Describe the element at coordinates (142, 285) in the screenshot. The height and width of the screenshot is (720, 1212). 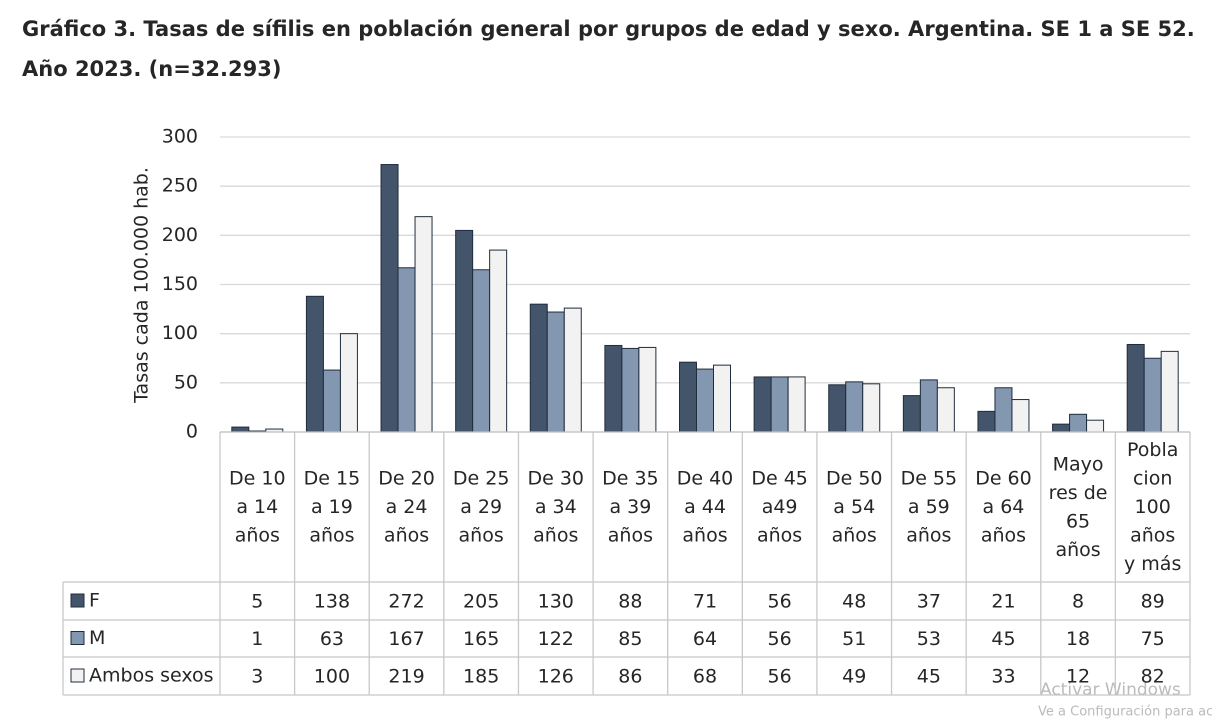
I see `y-axis-label: Tasas cada 100.000 hab.` at that location.